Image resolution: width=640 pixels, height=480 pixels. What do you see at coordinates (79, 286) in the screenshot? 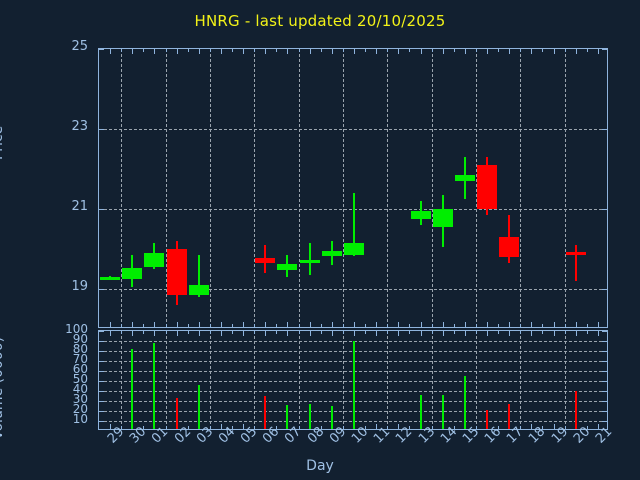
I see `price-tick-label: 19` at bounding box center [79, 286].